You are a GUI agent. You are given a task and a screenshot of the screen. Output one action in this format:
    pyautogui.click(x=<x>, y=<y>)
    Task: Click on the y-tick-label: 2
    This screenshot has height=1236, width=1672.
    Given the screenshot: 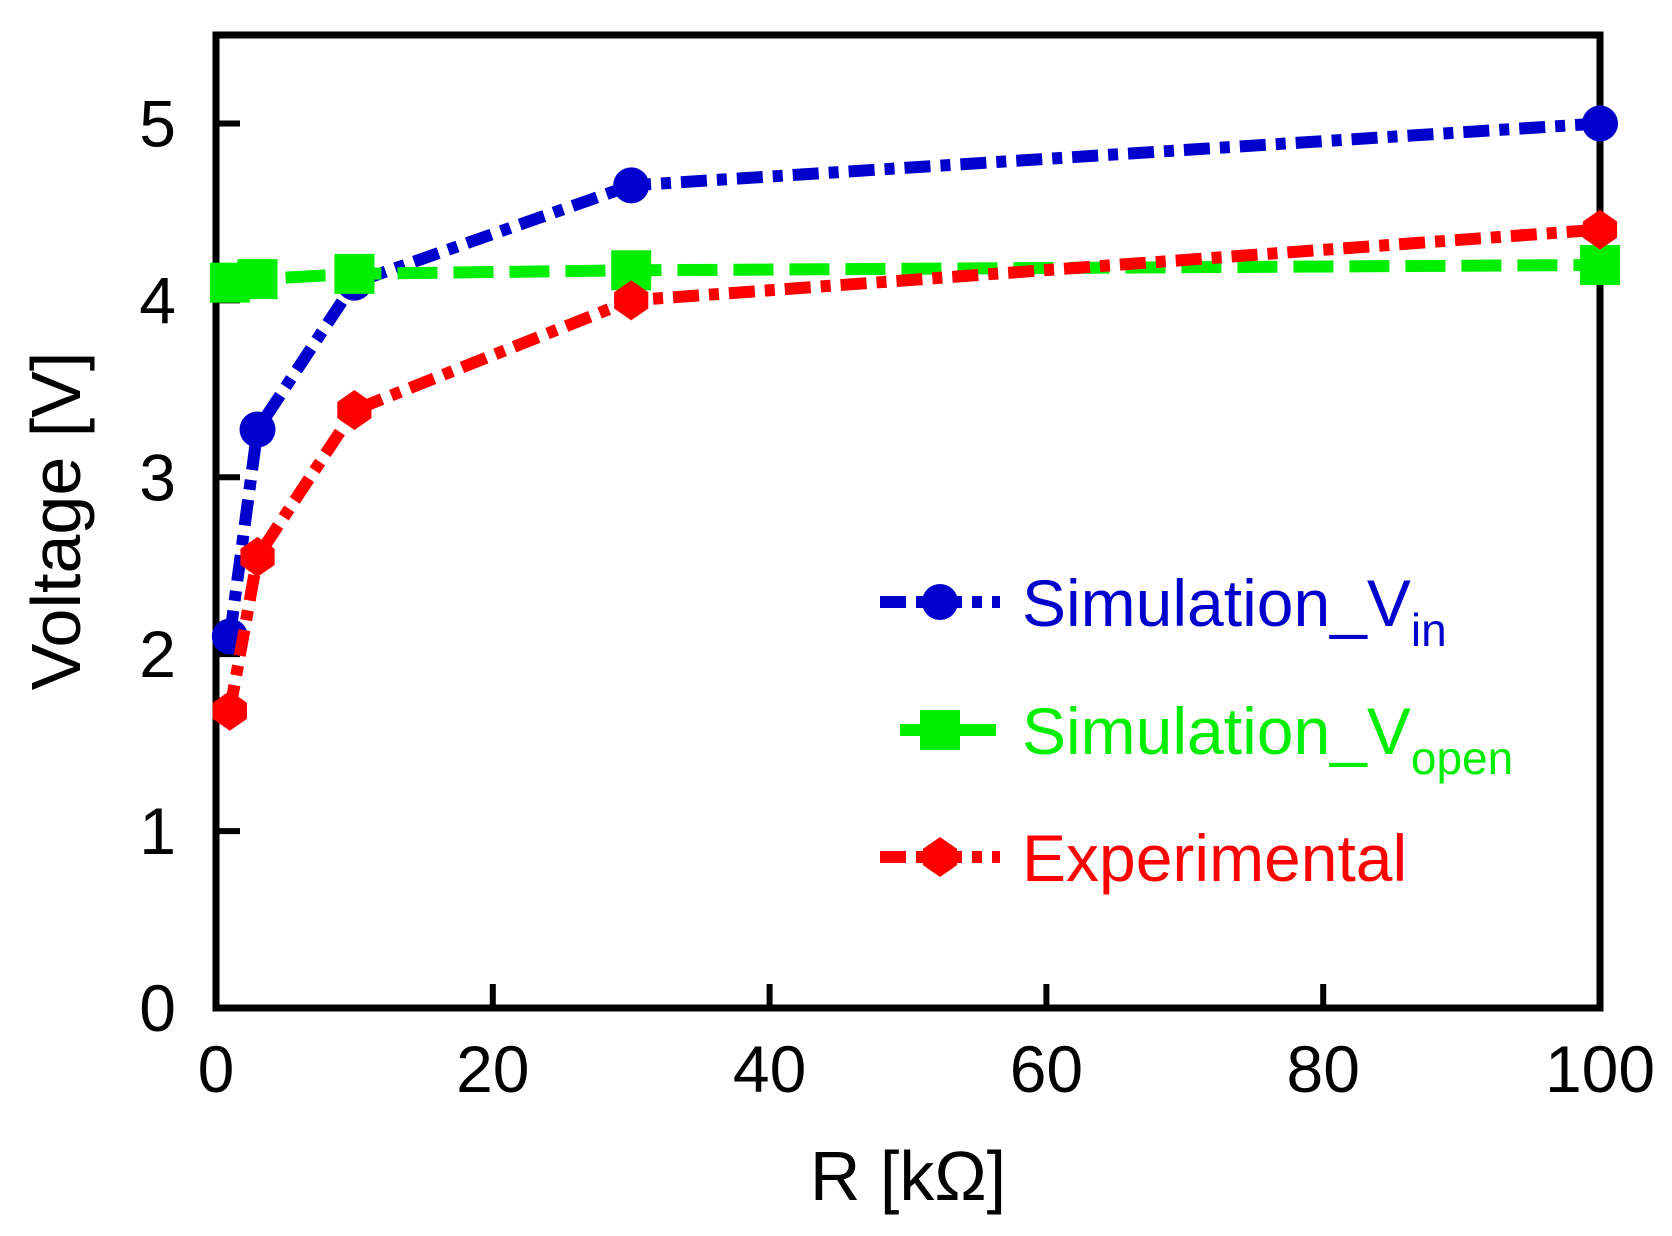 What is the action you would take?
    pyautogui.click(x=157, y=654)
    